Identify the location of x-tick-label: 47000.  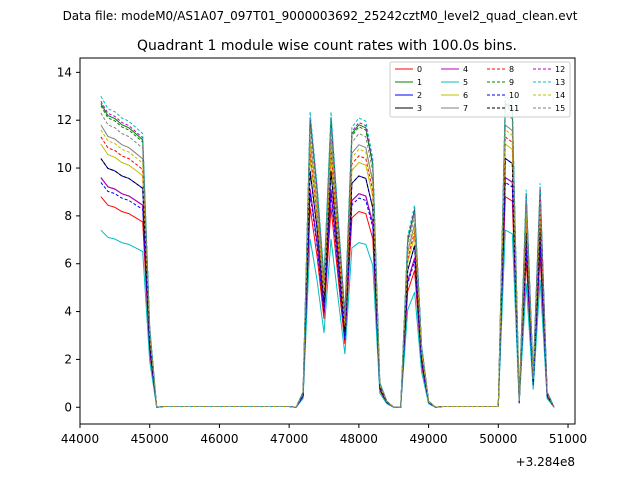
(289, 439).